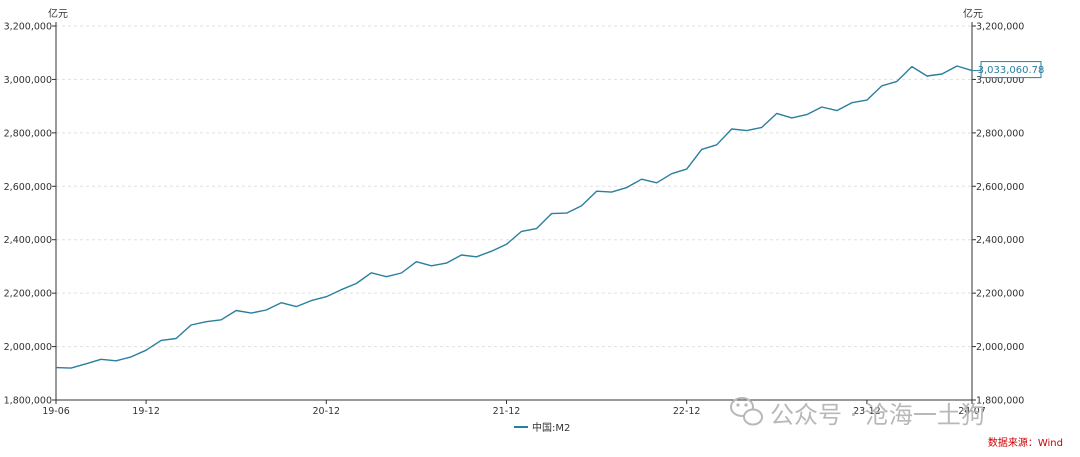 This screenshot has height=457, width=1080. Describe the element at coordinates (1000, 27) in the screenshot. I see `right-y-tick-label: 3,200,000` at that location.